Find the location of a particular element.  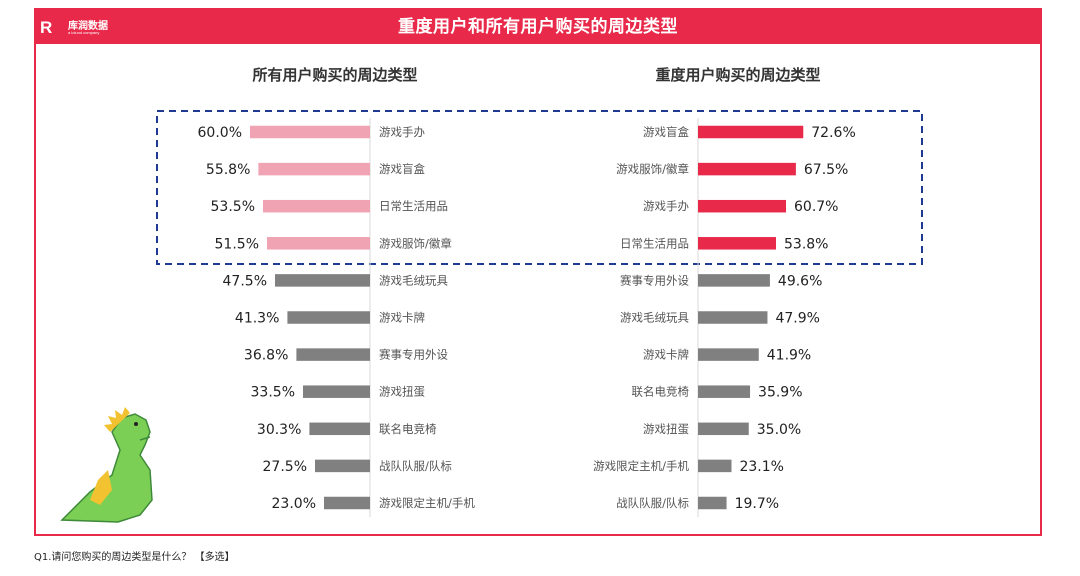

right-category-label: 游戏盲盒 is located at coordinates (666, 132).